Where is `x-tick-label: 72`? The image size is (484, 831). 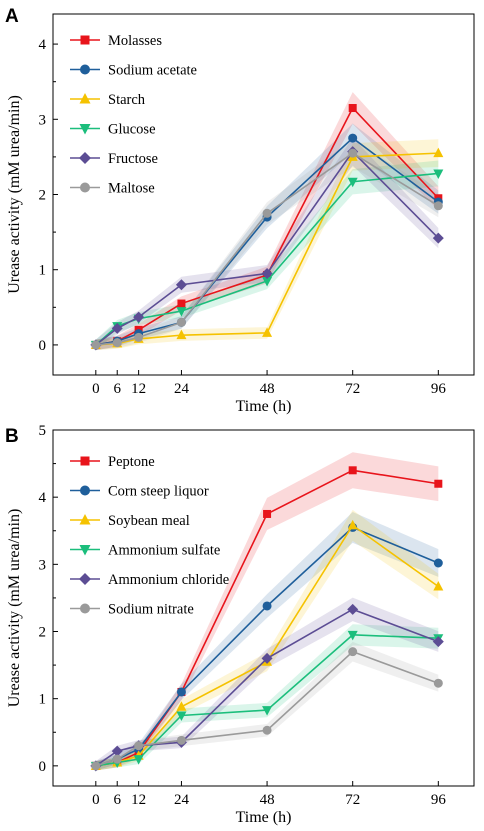
x-tick-label: 72 is located at coordinates (352, 389).